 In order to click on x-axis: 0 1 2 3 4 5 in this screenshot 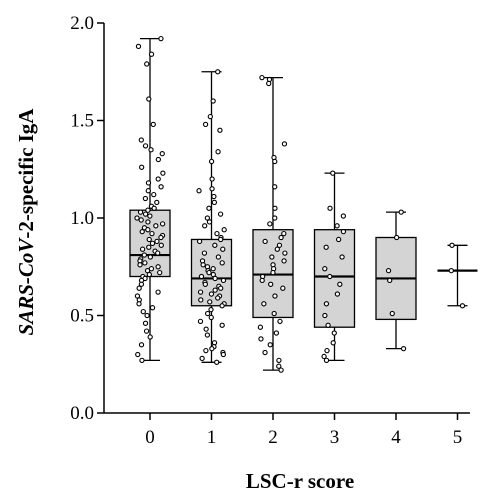, I will do `click(287, 430)`.